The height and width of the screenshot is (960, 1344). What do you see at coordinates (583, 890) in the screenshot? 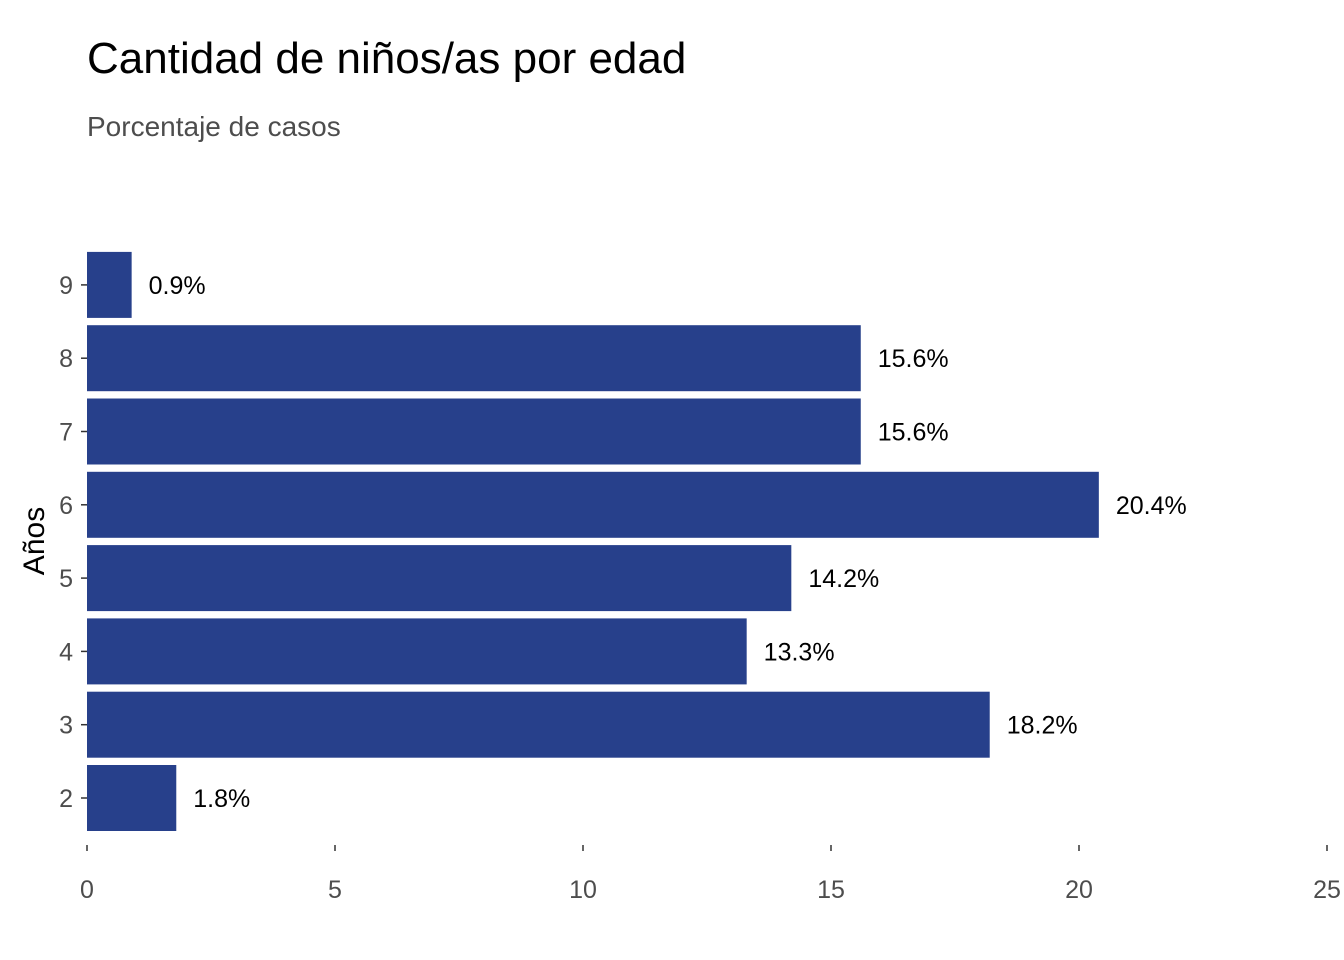
I see `x-tick-label-10: 10` at bounding box center [583, 890].